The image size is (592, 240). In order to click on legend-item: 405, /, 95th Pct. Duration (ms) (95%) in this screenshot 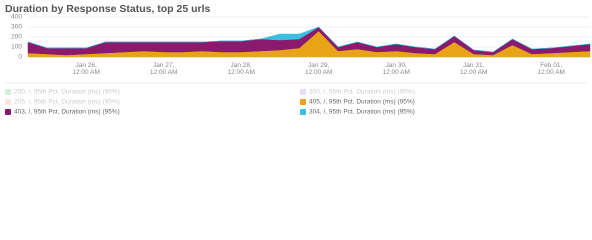, I will do `click(357, 102)`.